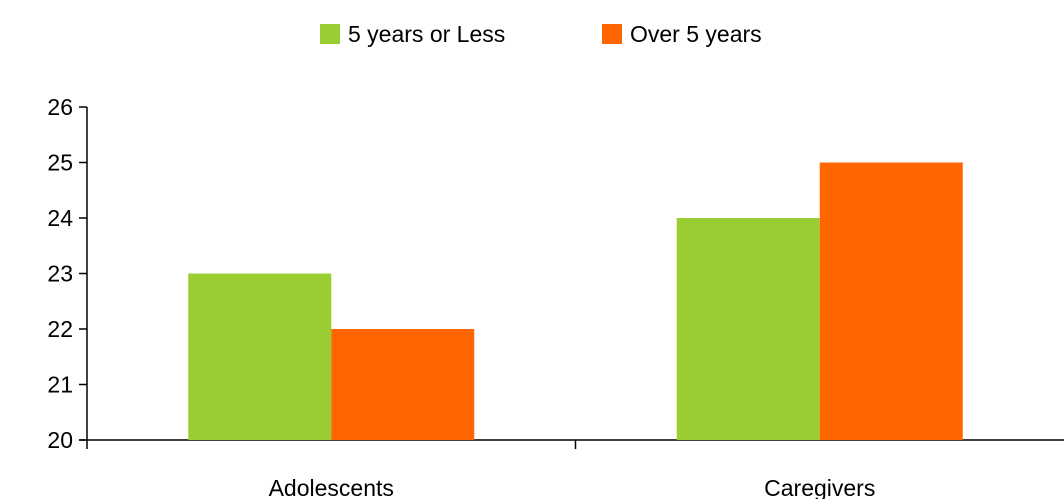 This screenshot has height=499, width=1064. What do you see at coordinates (60, 107) in the screenshot?
I see `y-tick-label: 26` at bounding box center [60, 107].